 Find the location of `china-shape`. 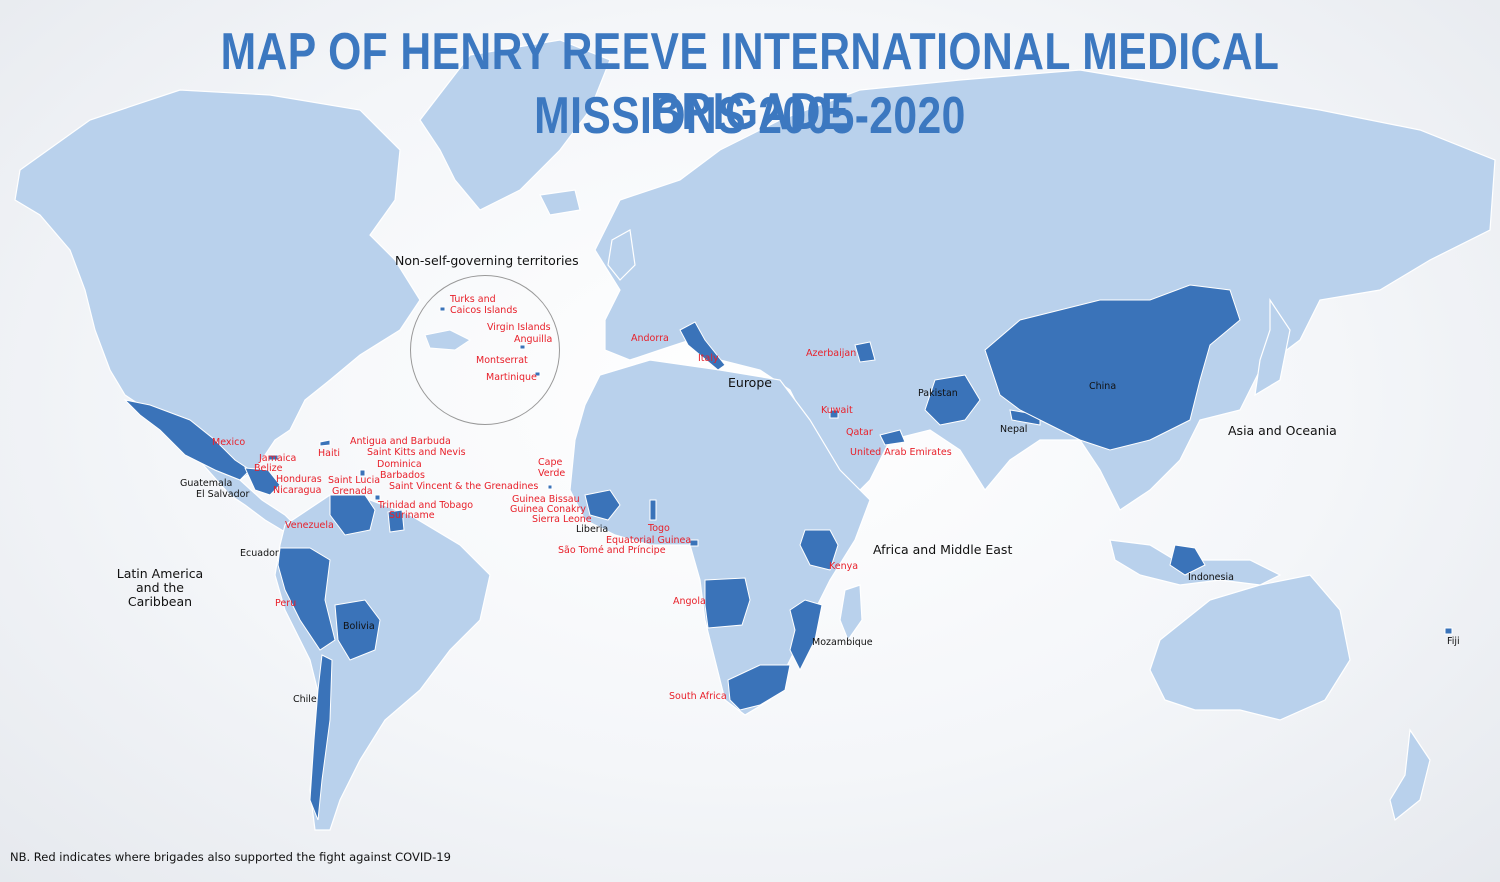

china-shape is located at coordinates (1112, 367).